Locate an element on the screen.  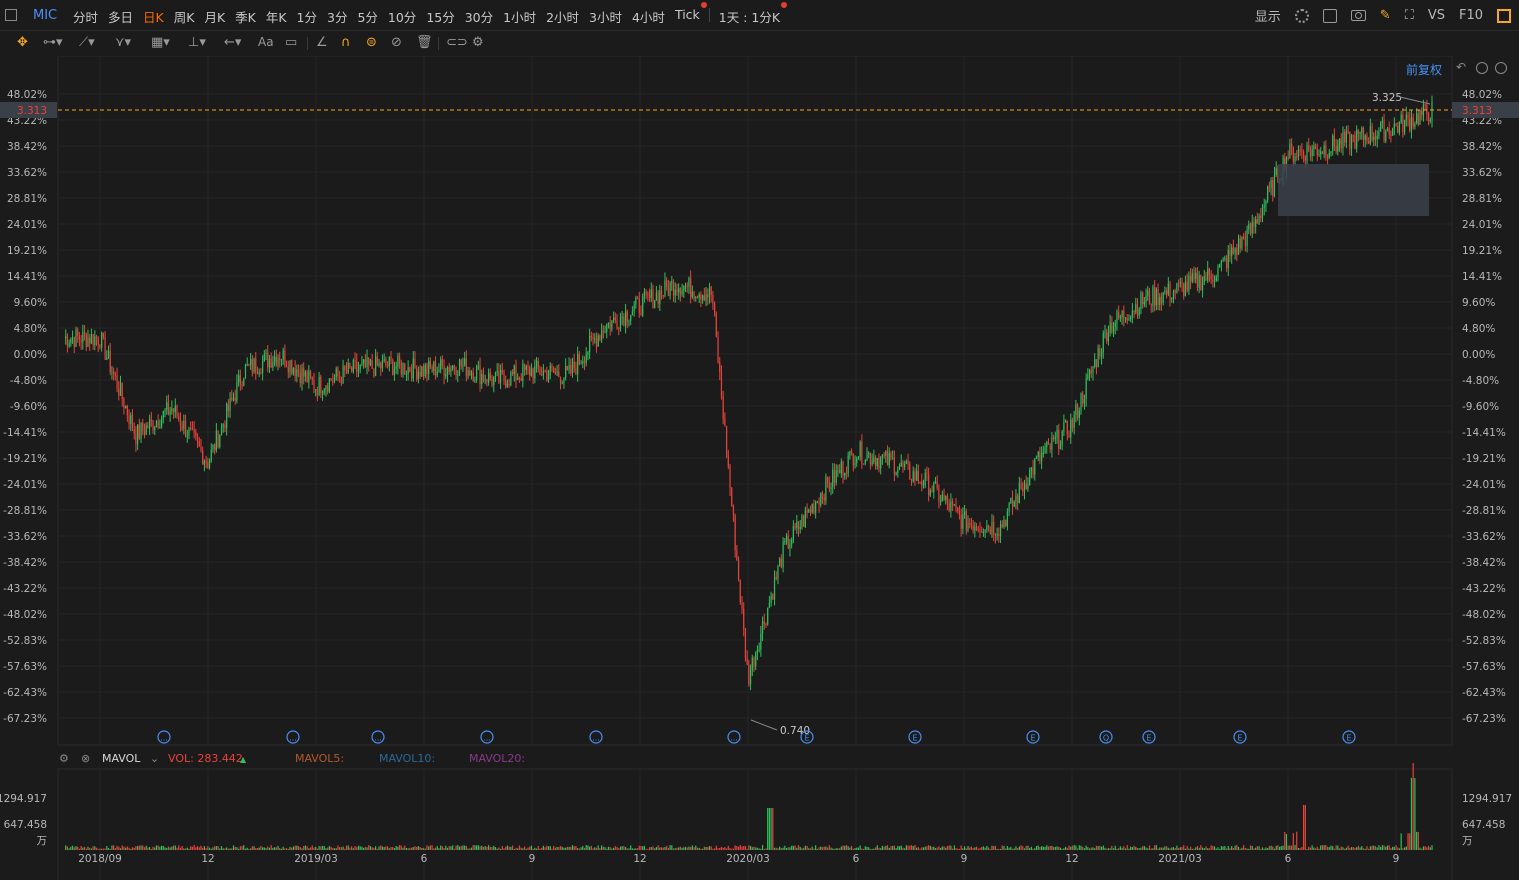
pencil-icon: ✎ is located at coordinates (1385, 15).